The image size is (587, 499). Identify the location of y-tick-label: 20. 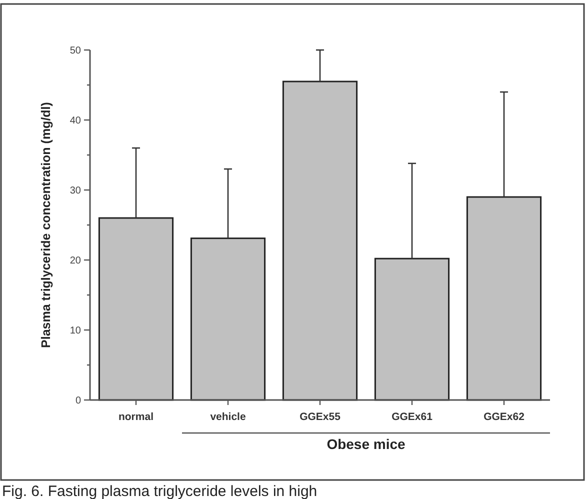
(76, 261).